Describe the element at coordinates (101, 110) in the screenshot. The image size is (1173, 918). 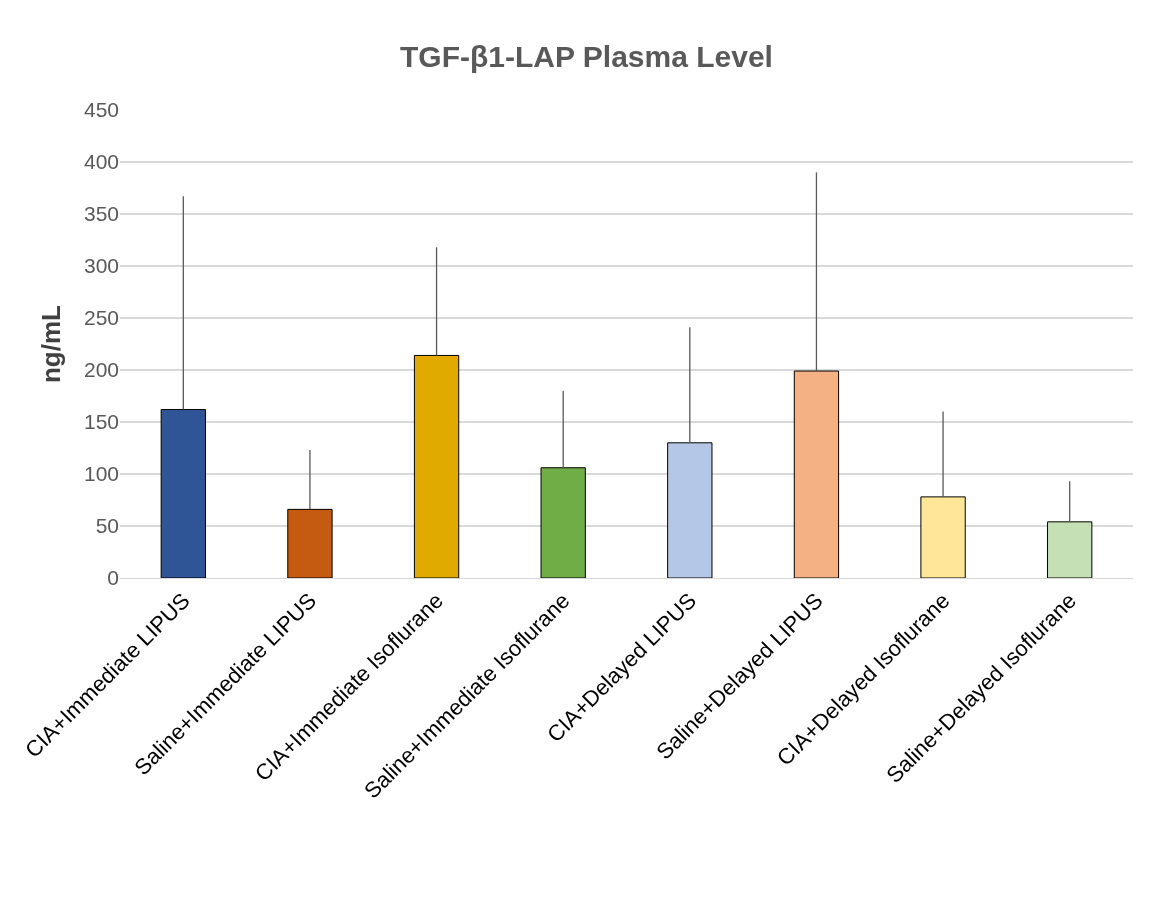
I see `y-tick-label: 450` at that location.